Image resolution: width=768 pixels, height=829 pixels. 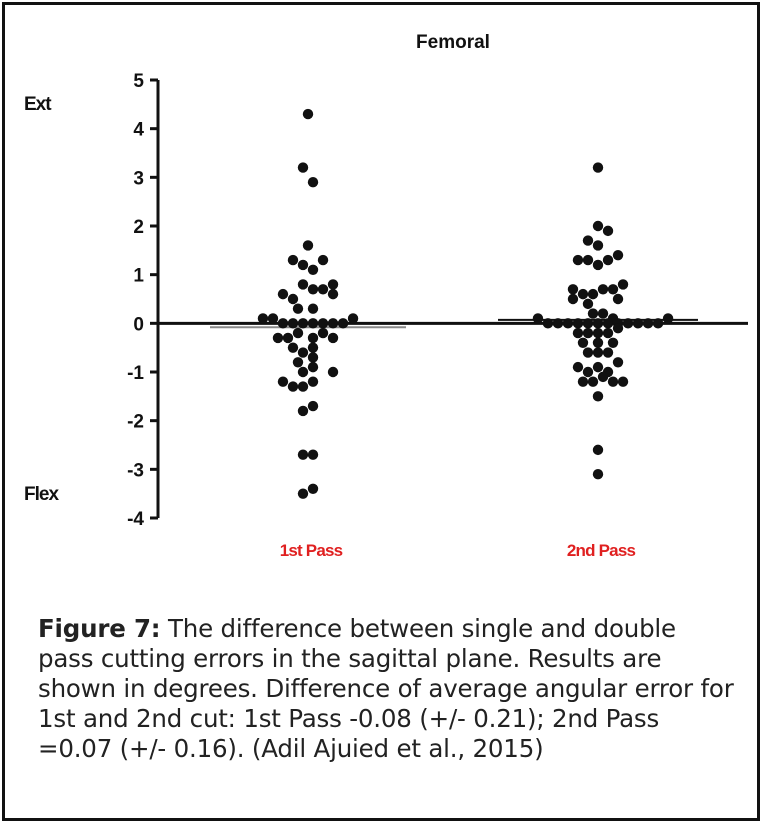 I want to click on y-tick-label: 3, so click(x=138, y=178).